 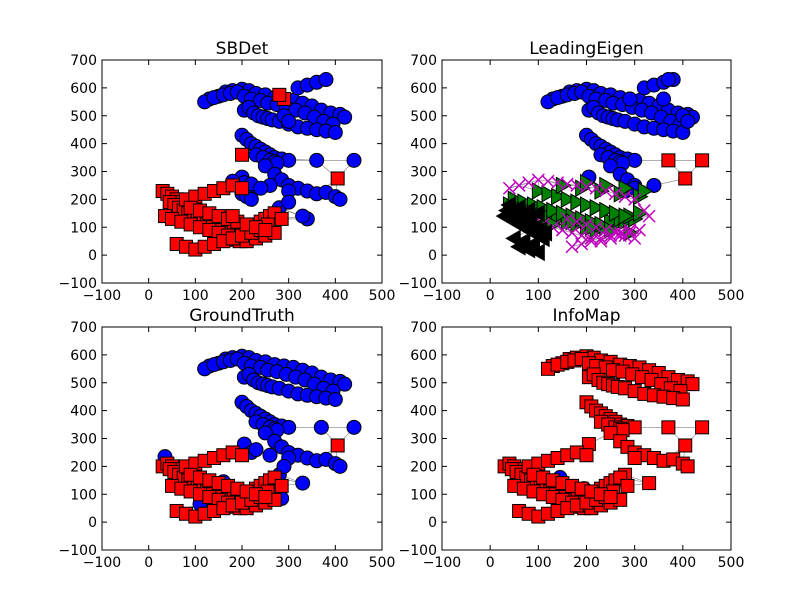 I want to click on y-tick-label: 200, so click(x=83, y=467).